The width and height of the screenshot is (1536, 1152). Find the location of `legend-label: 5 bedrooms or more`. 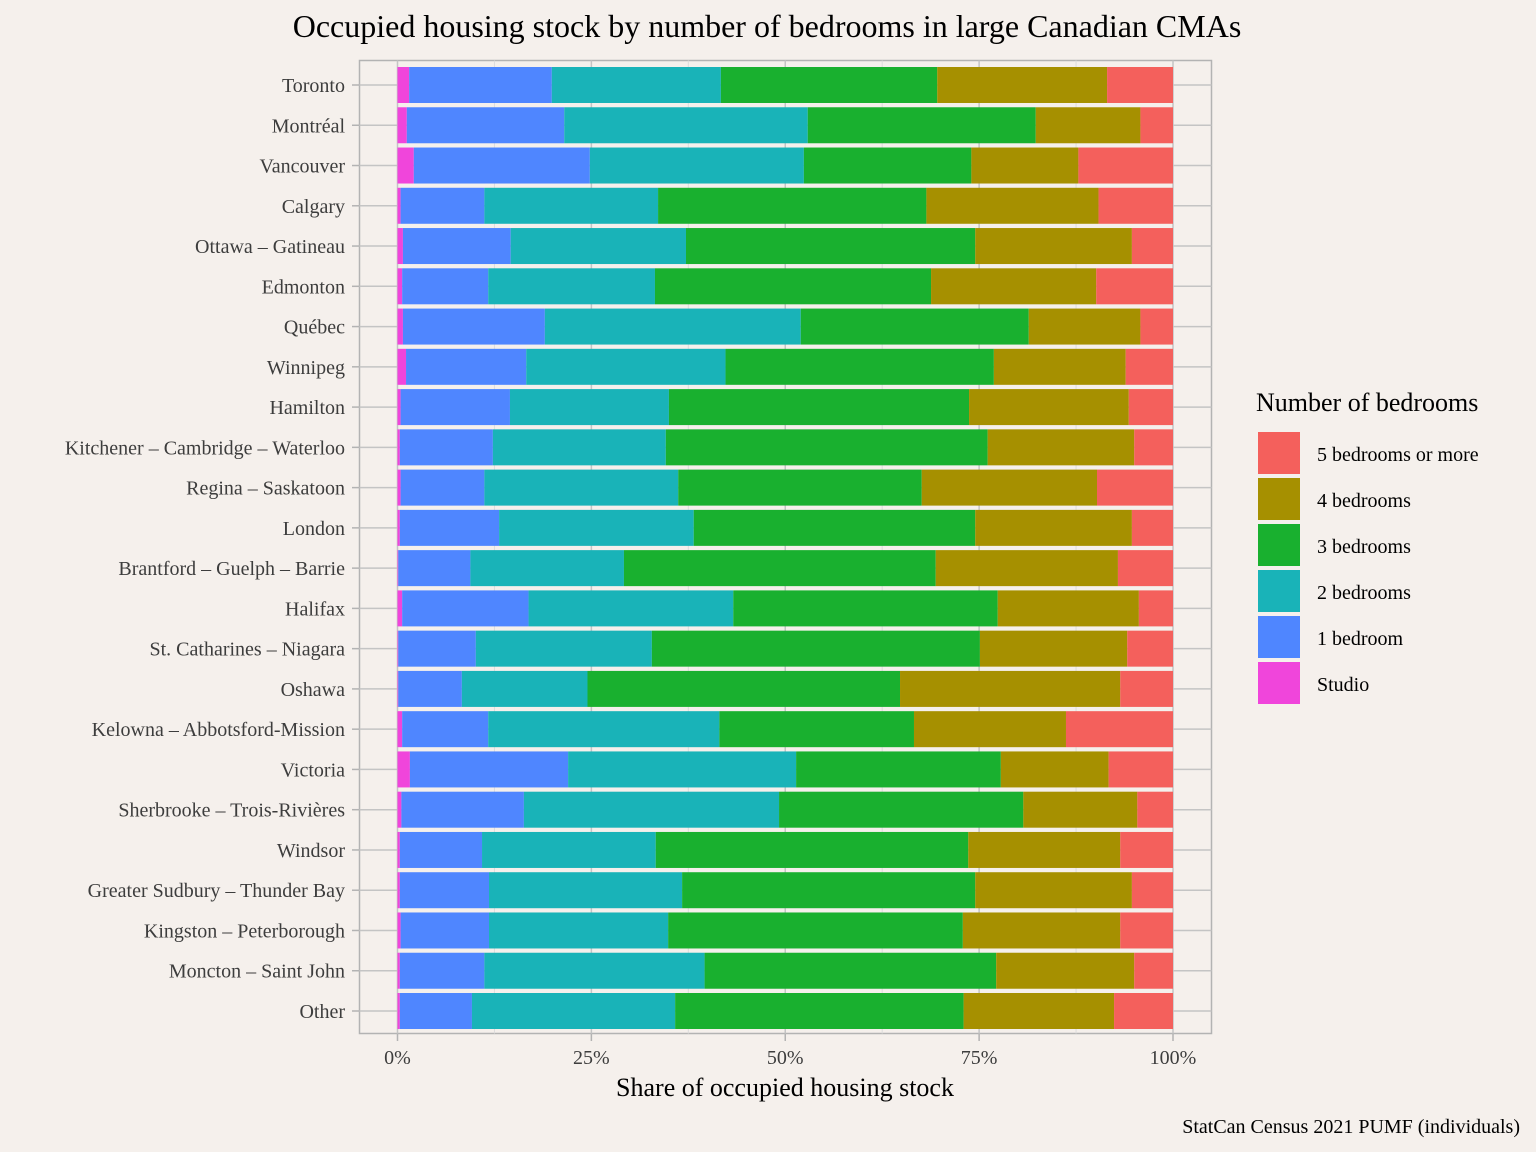

legend-label: 5 bedrooms or more is located at coordinates (1398, 455).